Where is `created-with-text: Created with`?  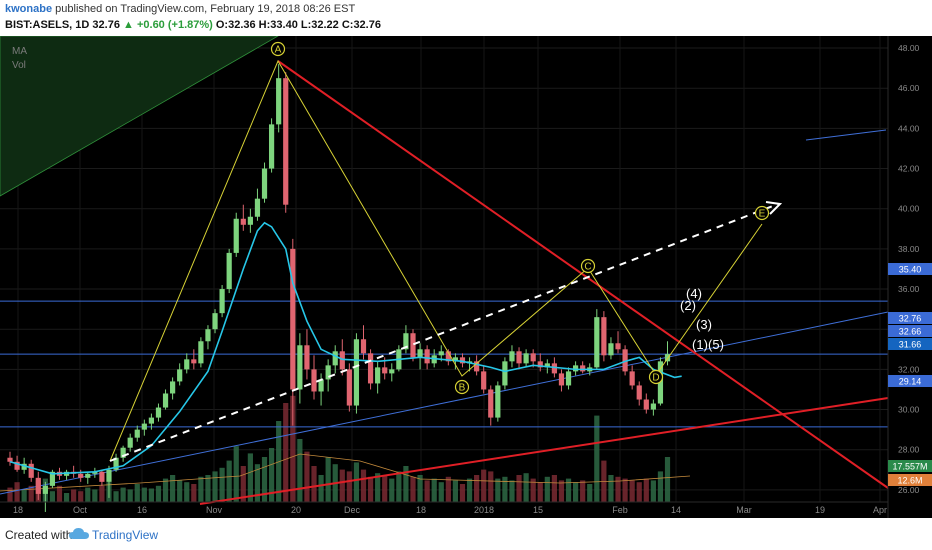 created-with-text: Created with is located at coordinates (39, 535).